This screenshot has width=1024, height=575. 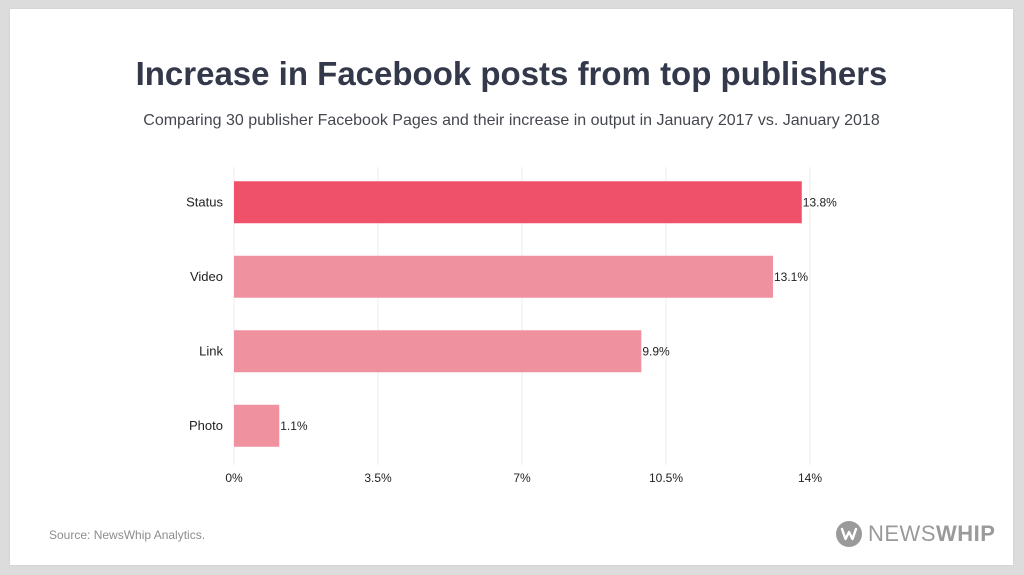 What do you see at coordinates (206, 276) in the screenshot?
I see `category-label: Video` at bounding box center [206, 276].